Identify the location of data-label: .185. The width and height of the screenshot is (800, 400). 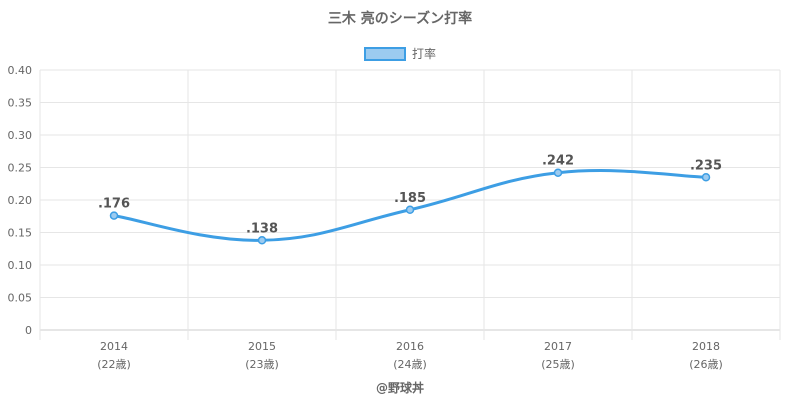
(410, 198).